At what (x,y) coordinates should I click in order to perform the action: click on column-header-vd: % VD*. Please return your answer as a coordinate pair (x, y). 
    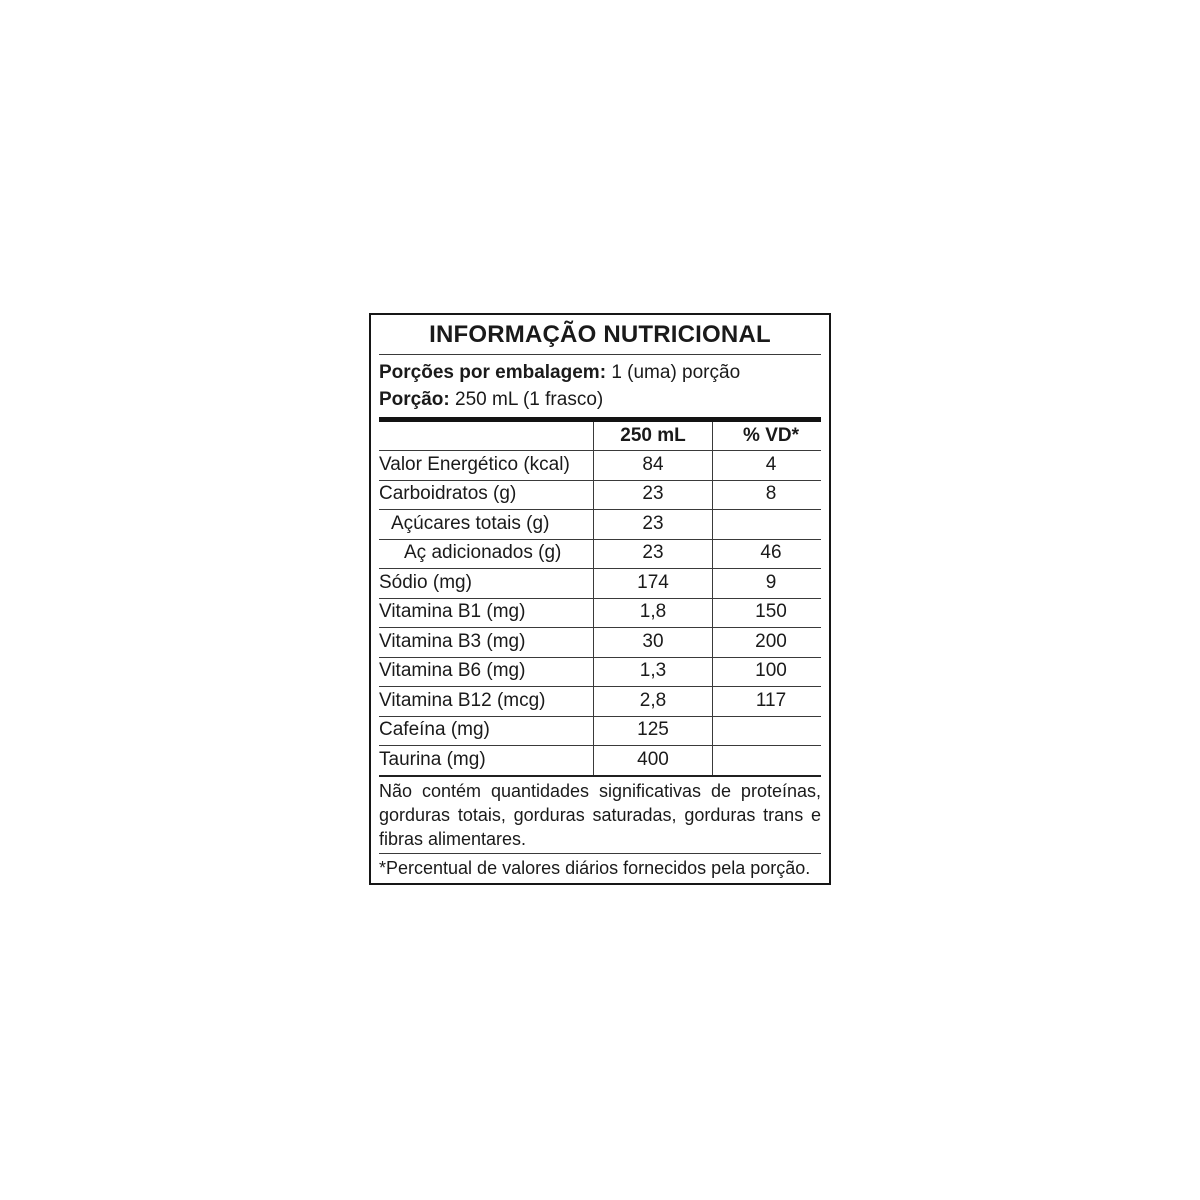
    Looking at the image, I should click on (771, 435).